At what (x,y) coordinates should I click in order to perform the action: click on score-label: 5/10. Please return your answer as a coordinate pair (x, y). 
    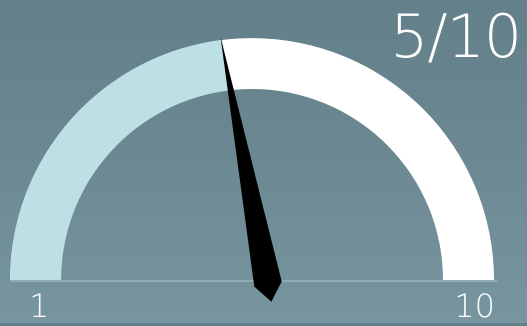
    Looking at the image, I should click on (456, 37).